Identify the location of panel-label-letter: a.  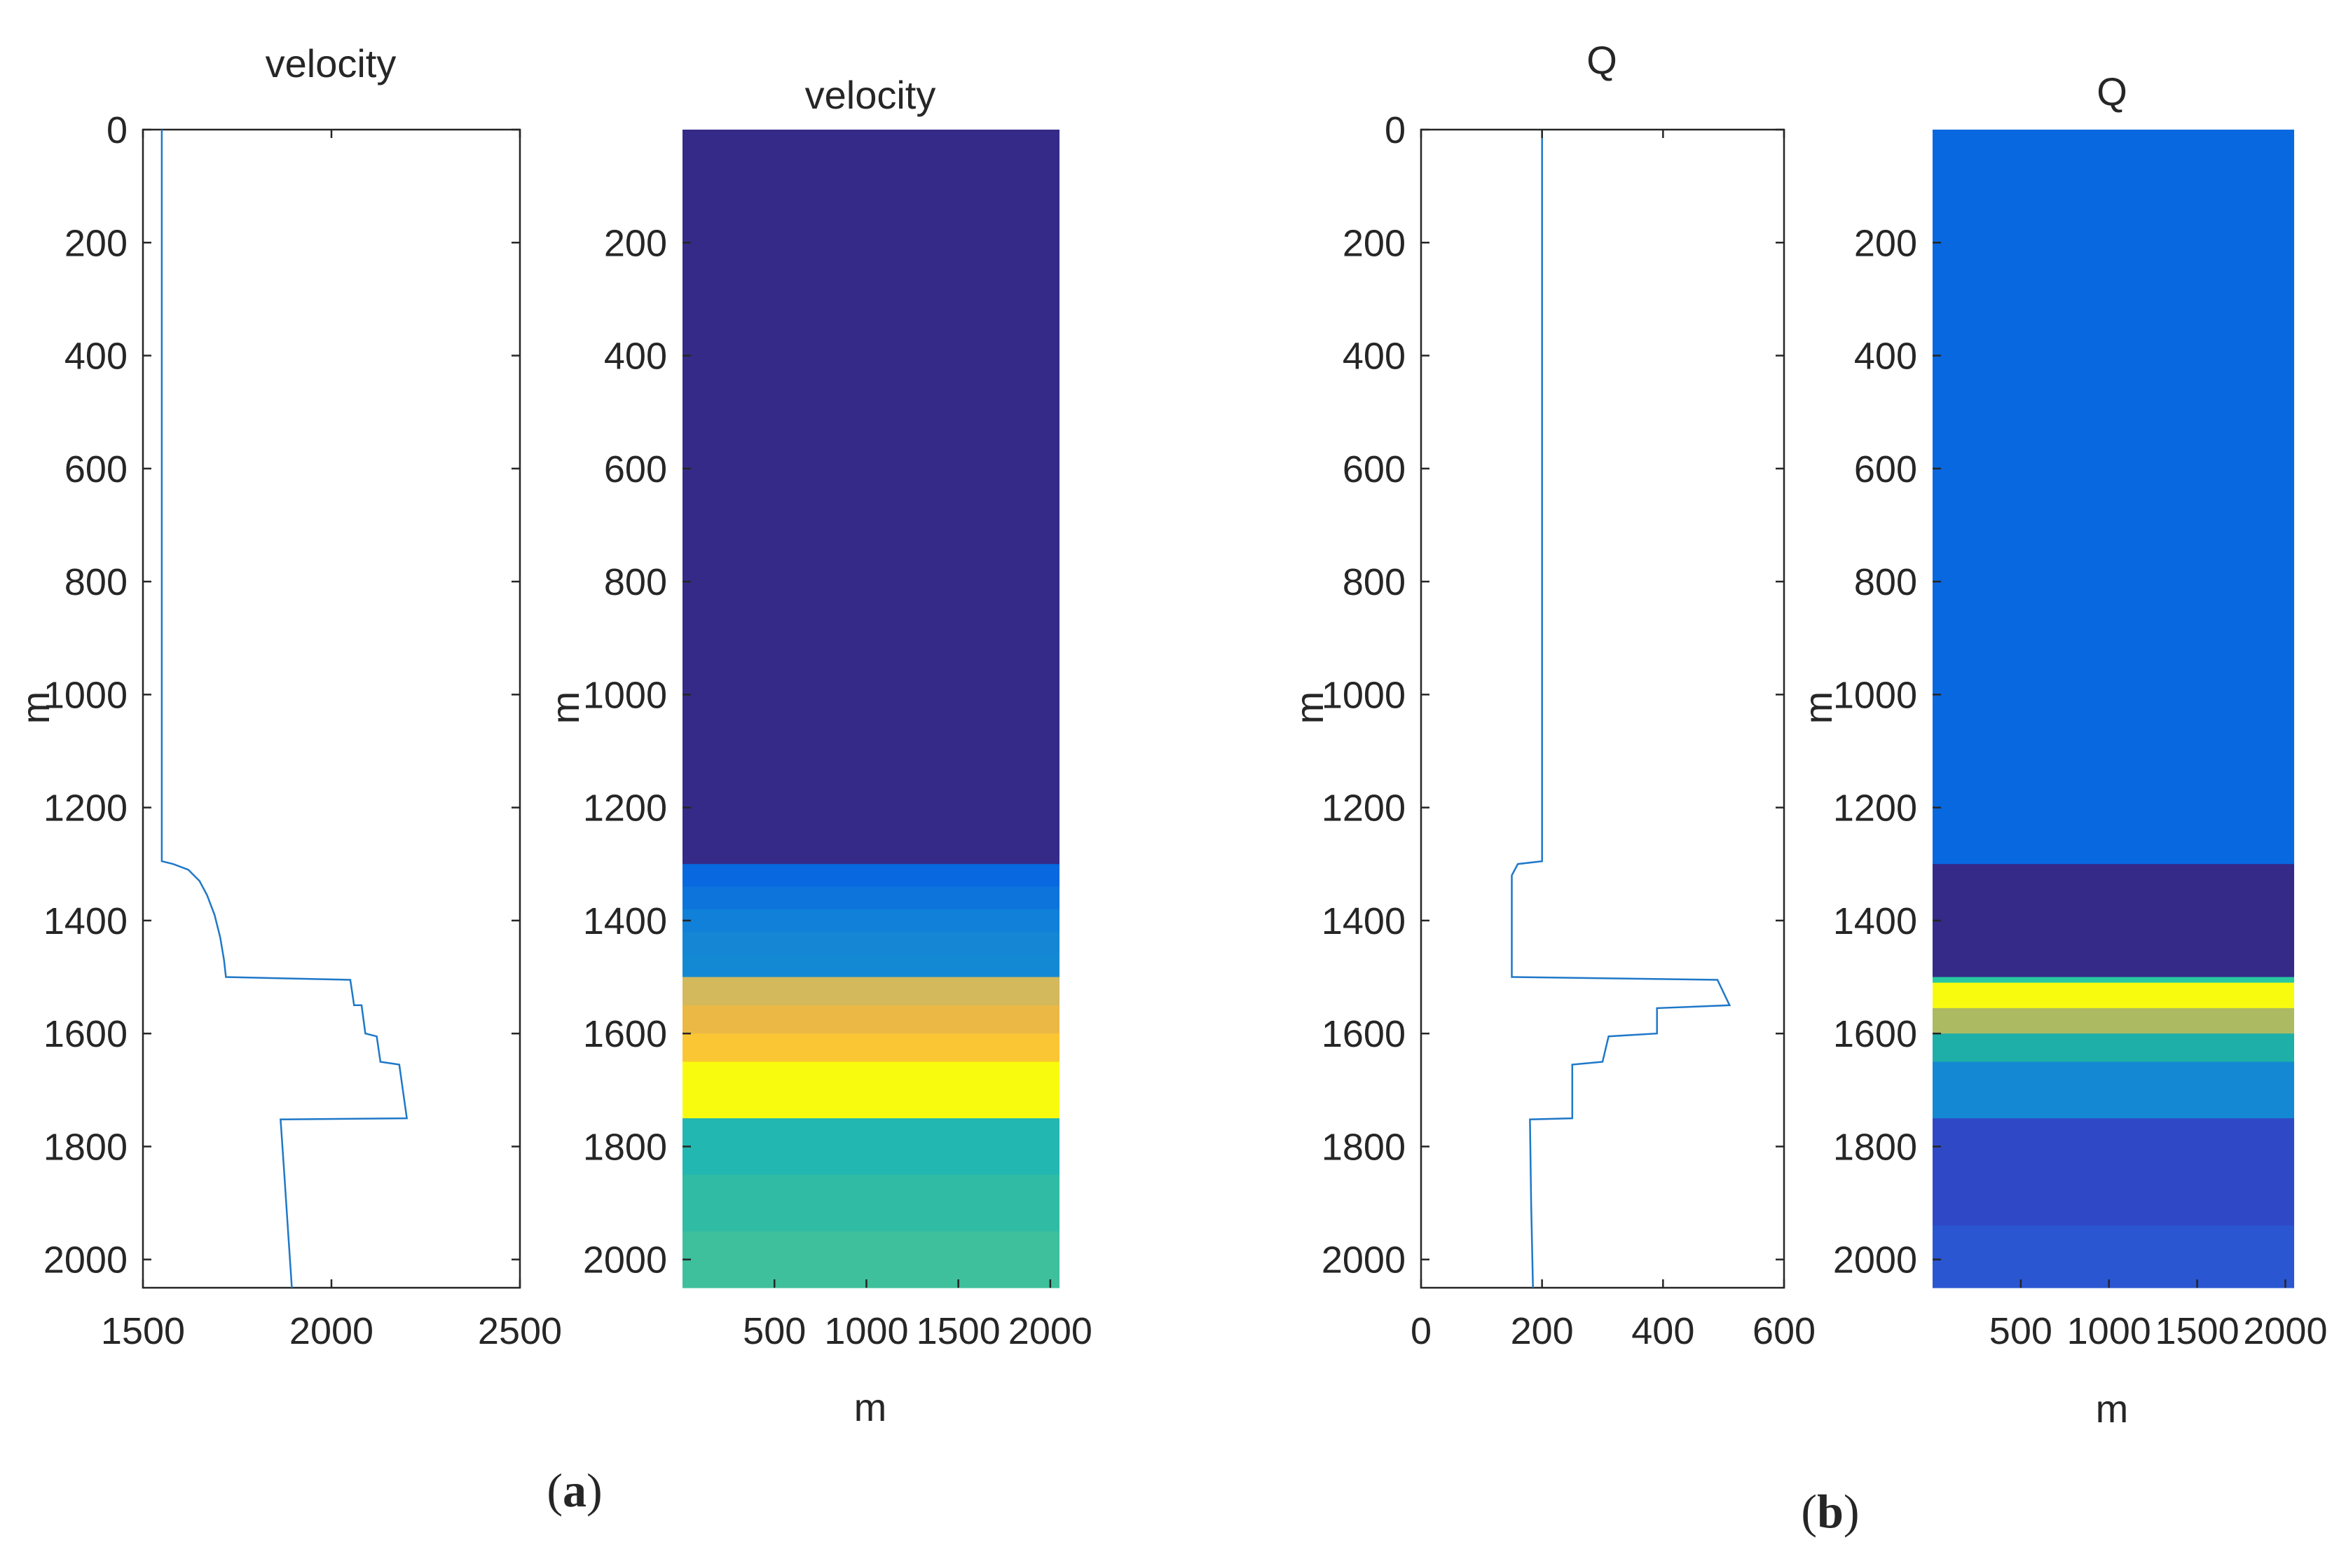
(575, 1490).